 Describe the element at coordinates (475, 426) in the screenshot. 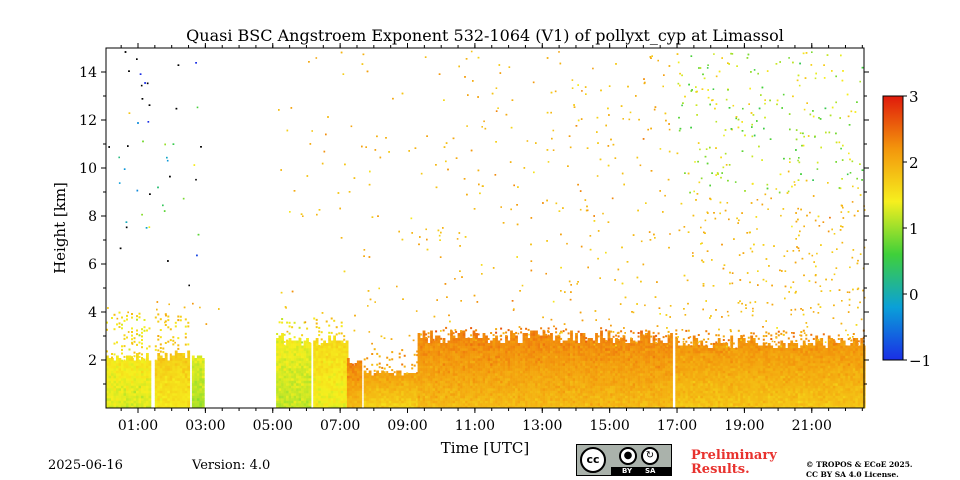

I see `x-tick-label-5: 11:00` at that location.